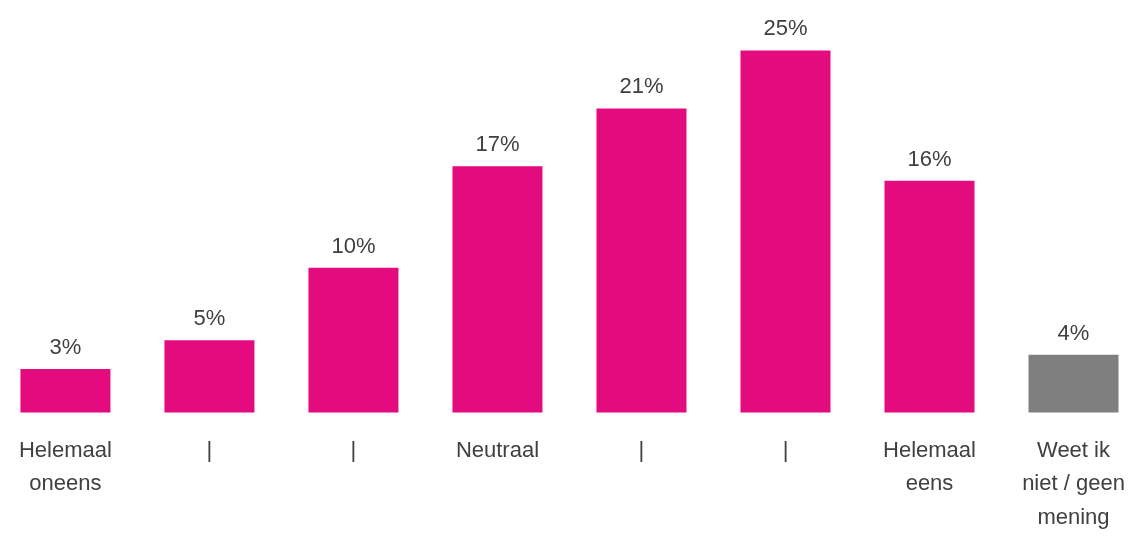 This screenshot has height=537, width=1144. What do you see at coordinates (497, 449) in the screenshot?
I see `x-tick-label: Neutraal` at bounding box center [497, 449].